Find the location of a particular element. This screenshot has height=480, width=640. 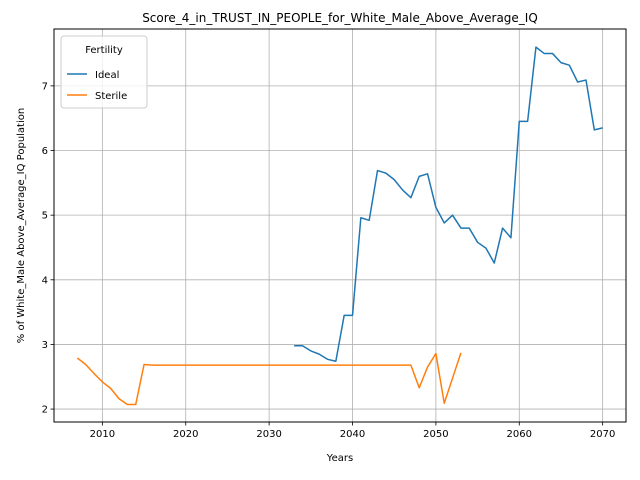

x-tick-label: 2040 is located at coordinates (352, 434).